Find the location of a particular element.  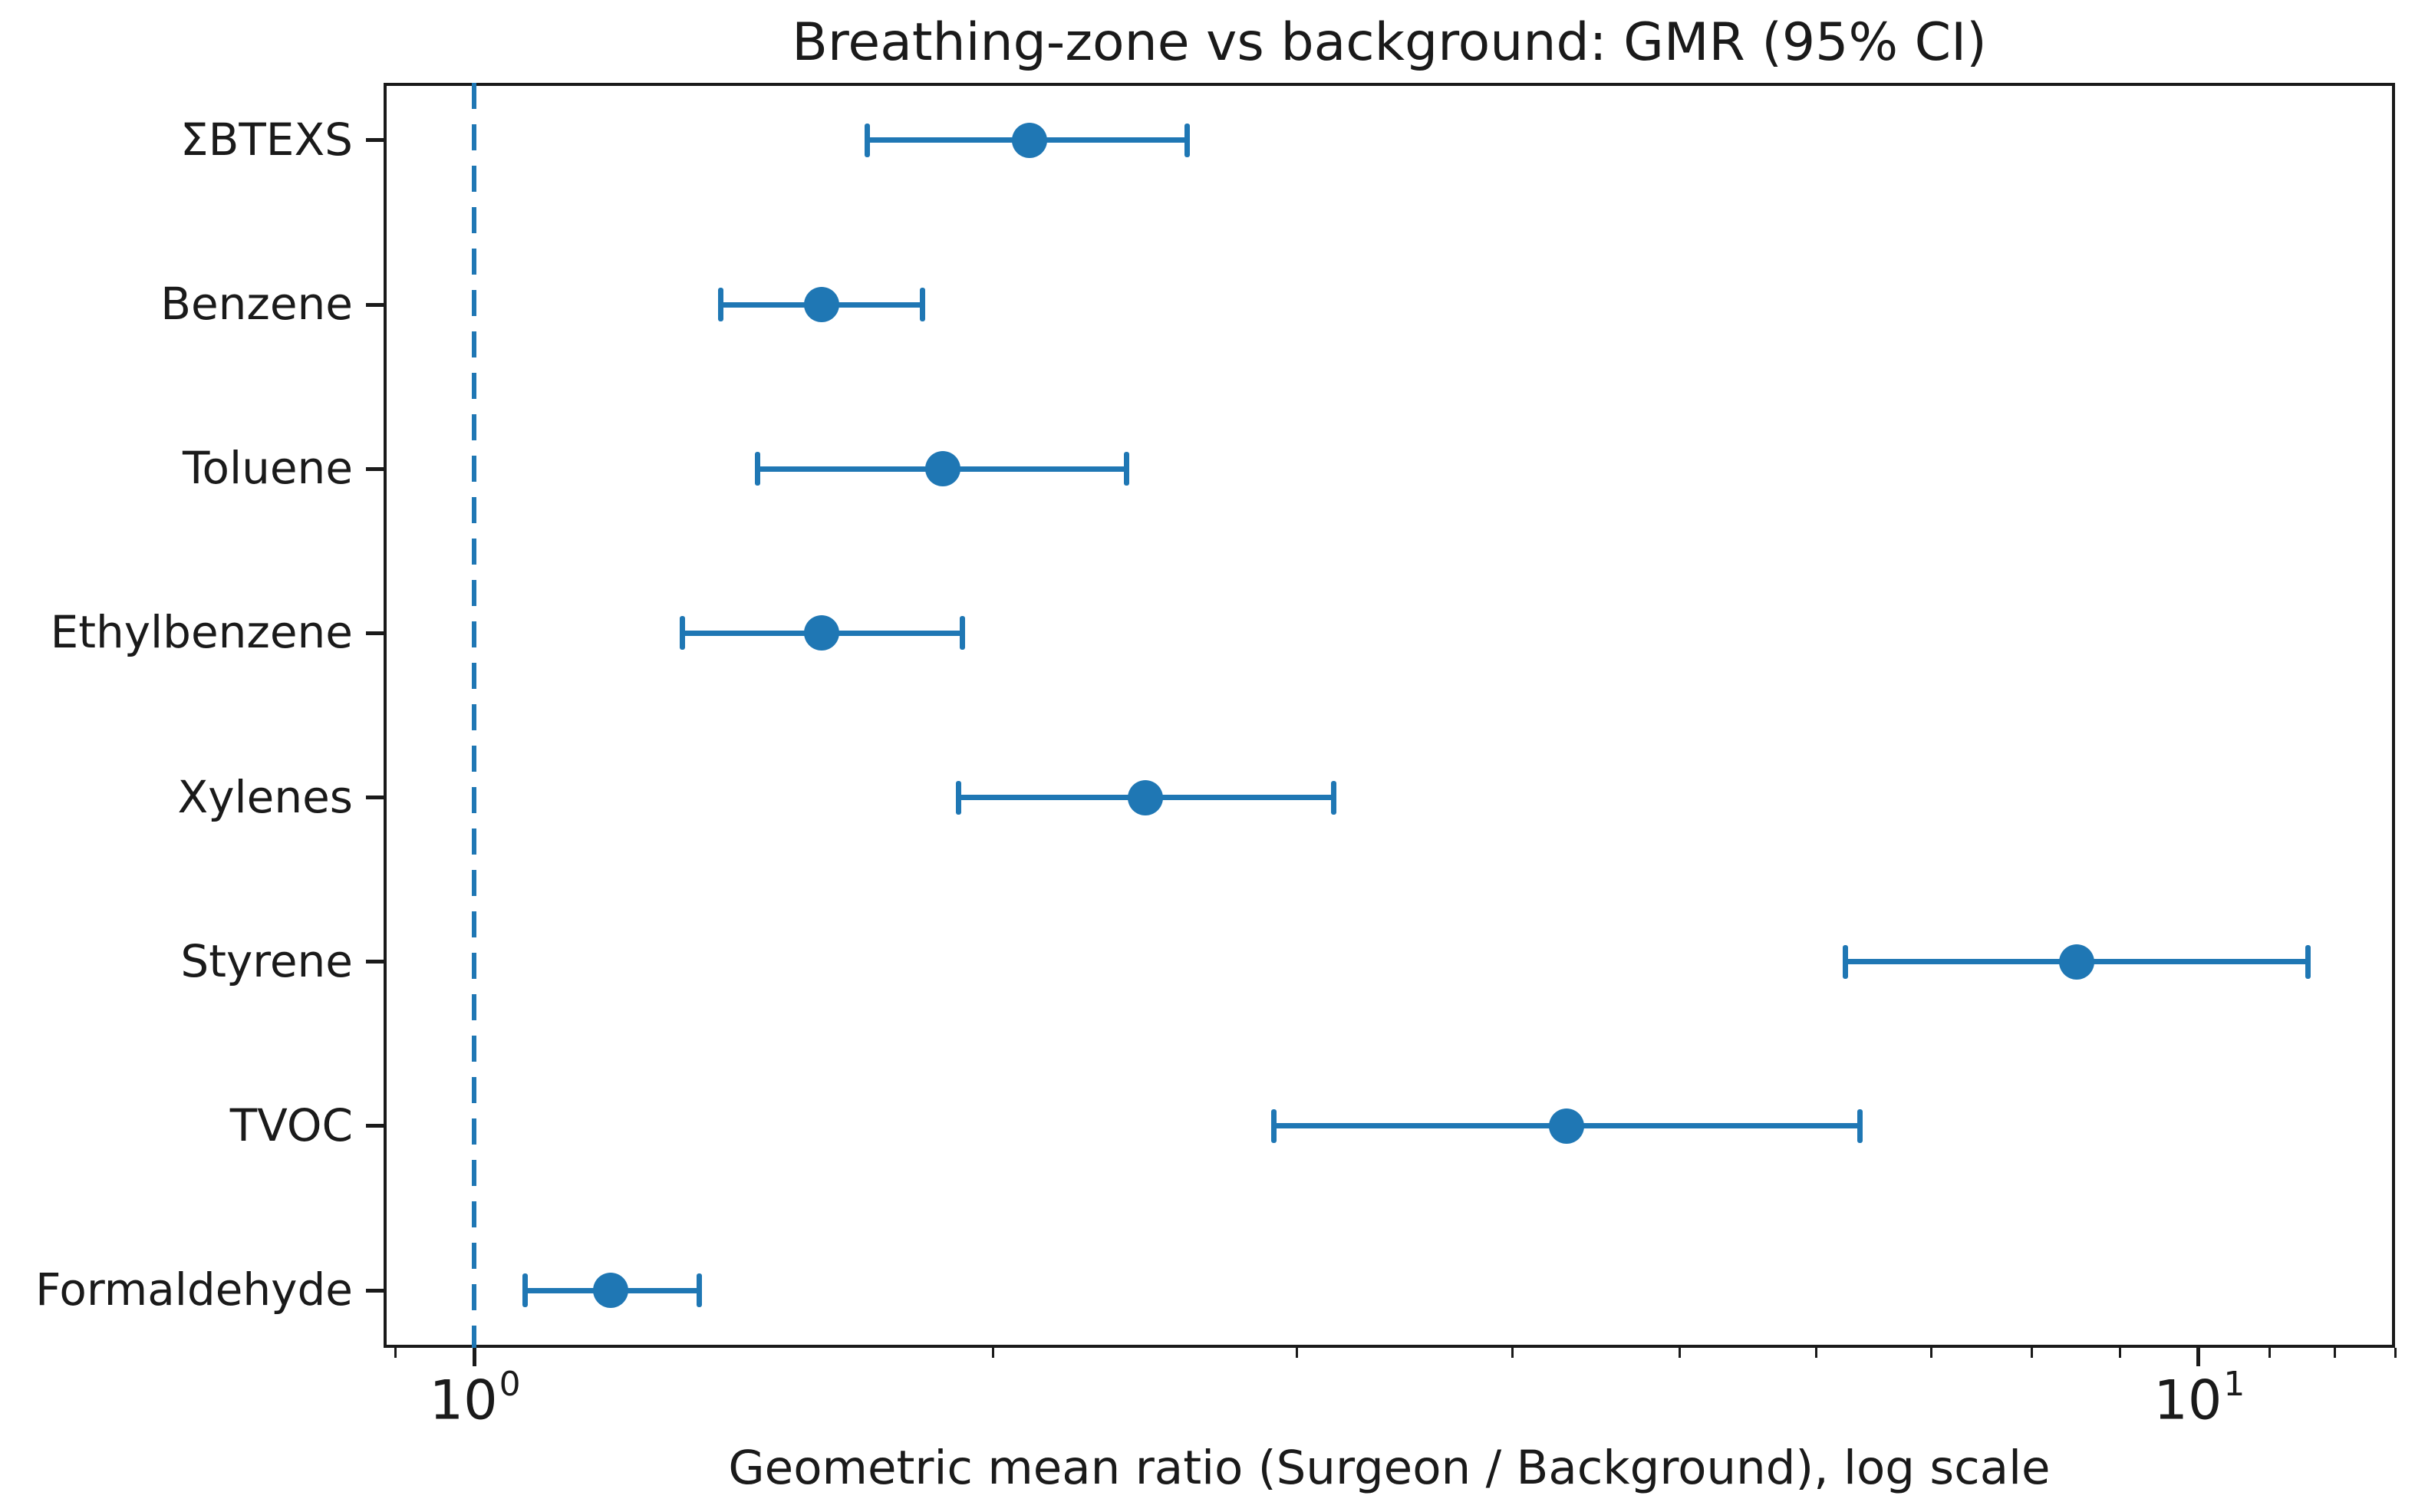

y-tick-label: ΣBTEXS is located at coordinates (266, 140).